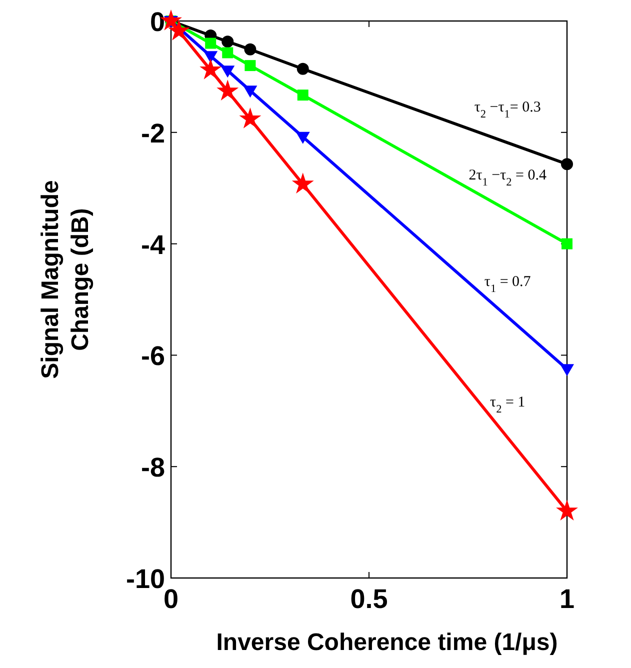 The image size is (631, 668). What do you see at coordinates (152, 245) in the screenshot?
I see `y-tick-label: -4` at bounding box center [152, 245].